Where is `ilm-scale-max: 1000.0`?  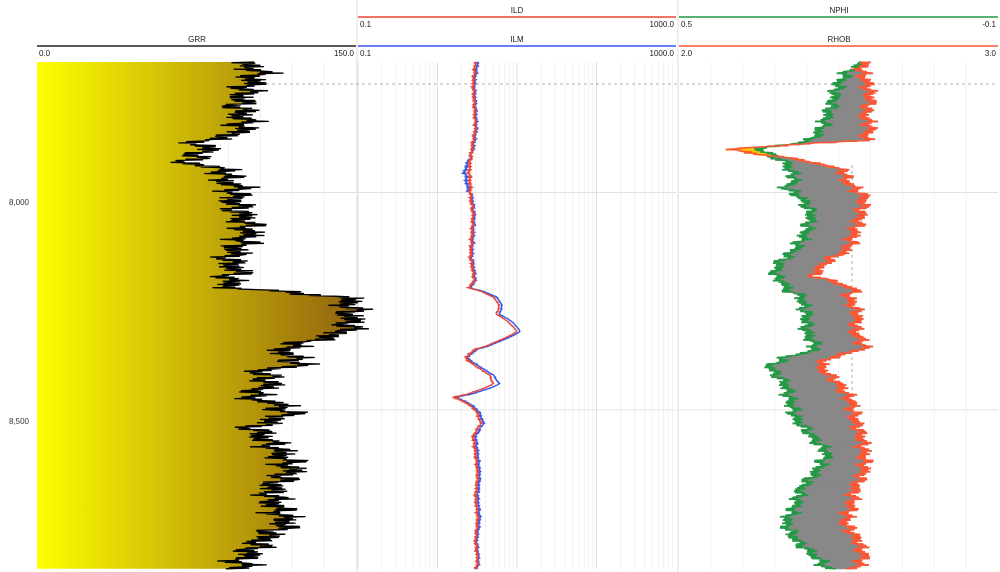 ilm-scale-max: 1000.0 is located at coordinates (662, 53).